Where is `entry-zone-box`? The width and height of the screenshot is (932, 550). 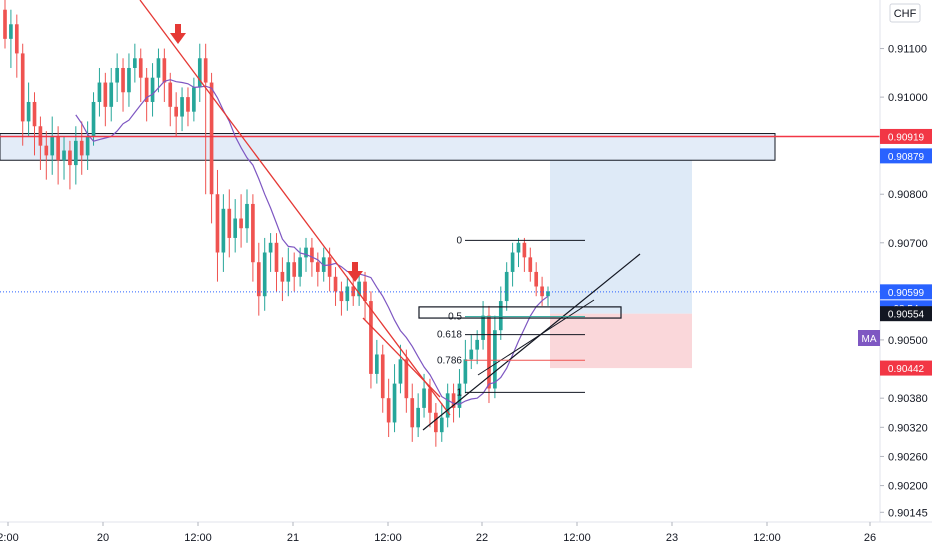
entry-zone-box is located at coordinates (520, 312).